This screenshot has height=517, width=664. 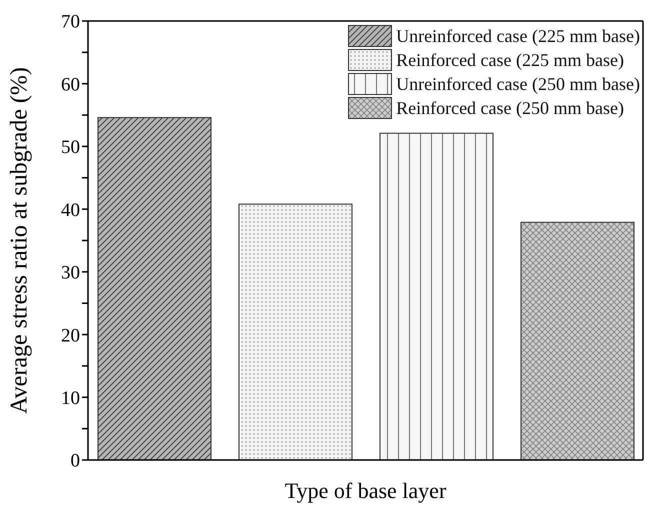 What do you see at coordinates (70, 85) in the screenshot?
I see `y-tick-label: 60` at bounding box center [70, 85].